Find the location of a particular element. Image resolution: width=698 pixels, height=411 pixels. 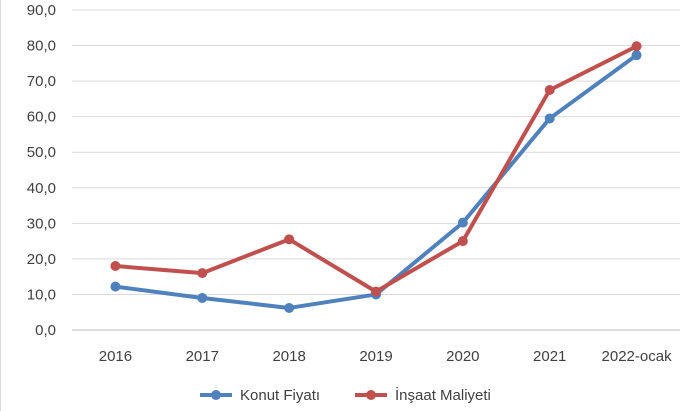

y-tick-label: 40,0 is located at coordinates (41, 188).